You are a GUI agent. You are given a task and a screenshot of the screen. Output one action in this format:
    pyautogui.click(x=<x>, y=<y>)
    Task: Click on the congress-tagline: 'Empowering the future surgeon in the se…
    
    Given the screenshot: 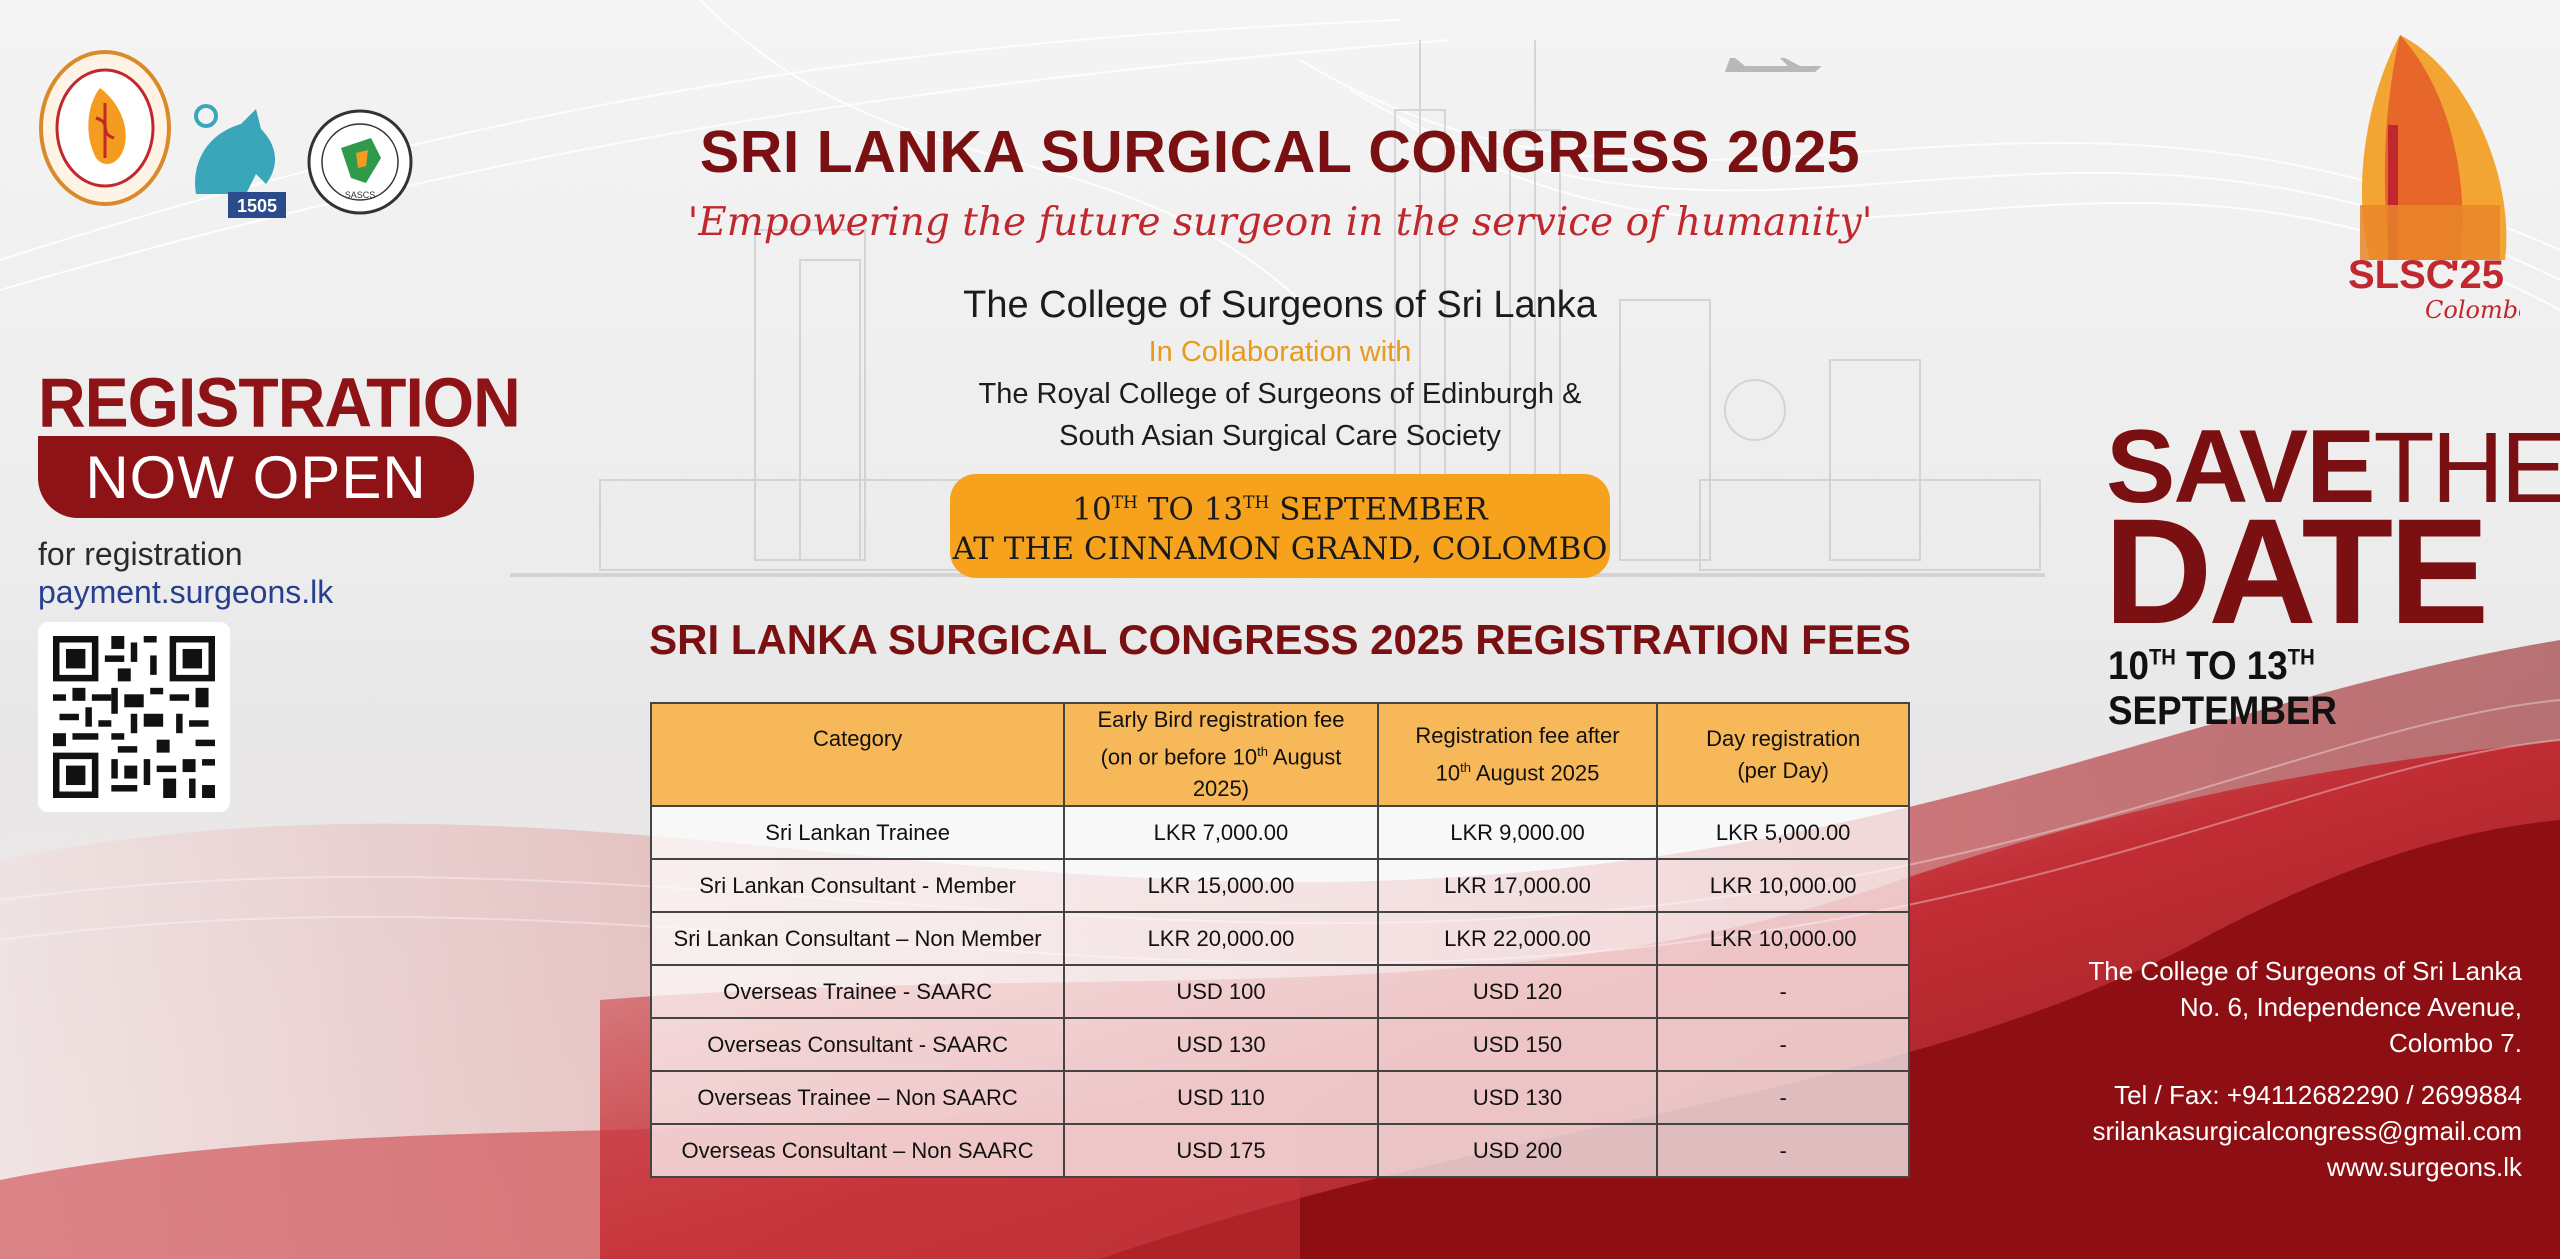 What is the action you would take?
    pyautogui.click(x=1280, y=222)
    